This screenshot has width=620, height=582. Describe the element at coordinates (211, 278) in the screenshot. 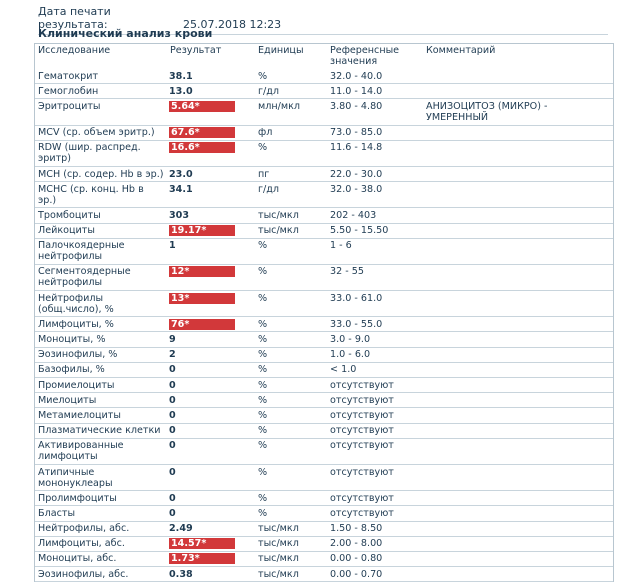

I see `result-cell: 12*` at that location.